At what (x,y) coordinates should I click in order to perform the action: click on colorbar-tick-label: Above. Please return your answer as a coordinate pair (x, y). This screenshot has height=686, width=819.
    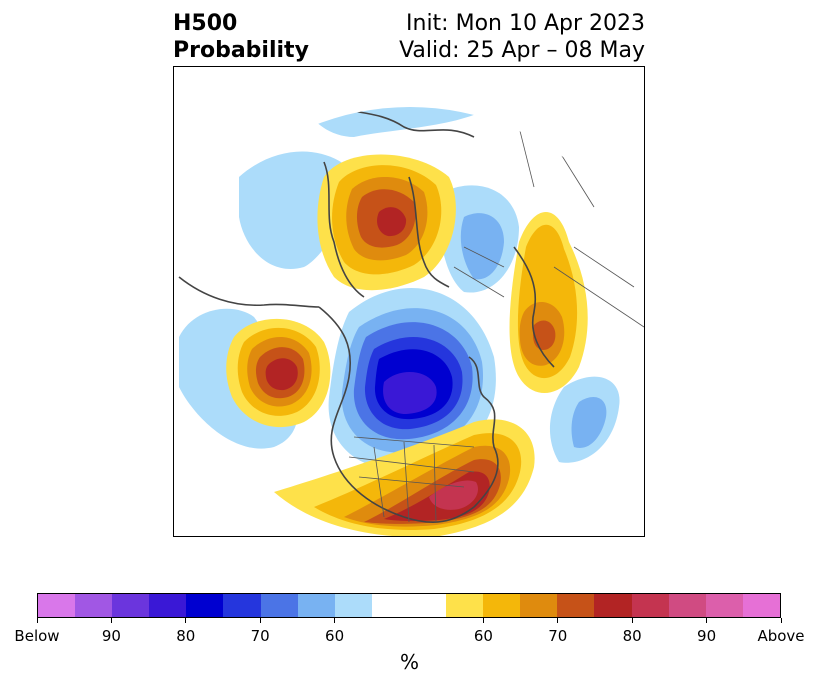
    Looking at the image, I should click on (781, 636).